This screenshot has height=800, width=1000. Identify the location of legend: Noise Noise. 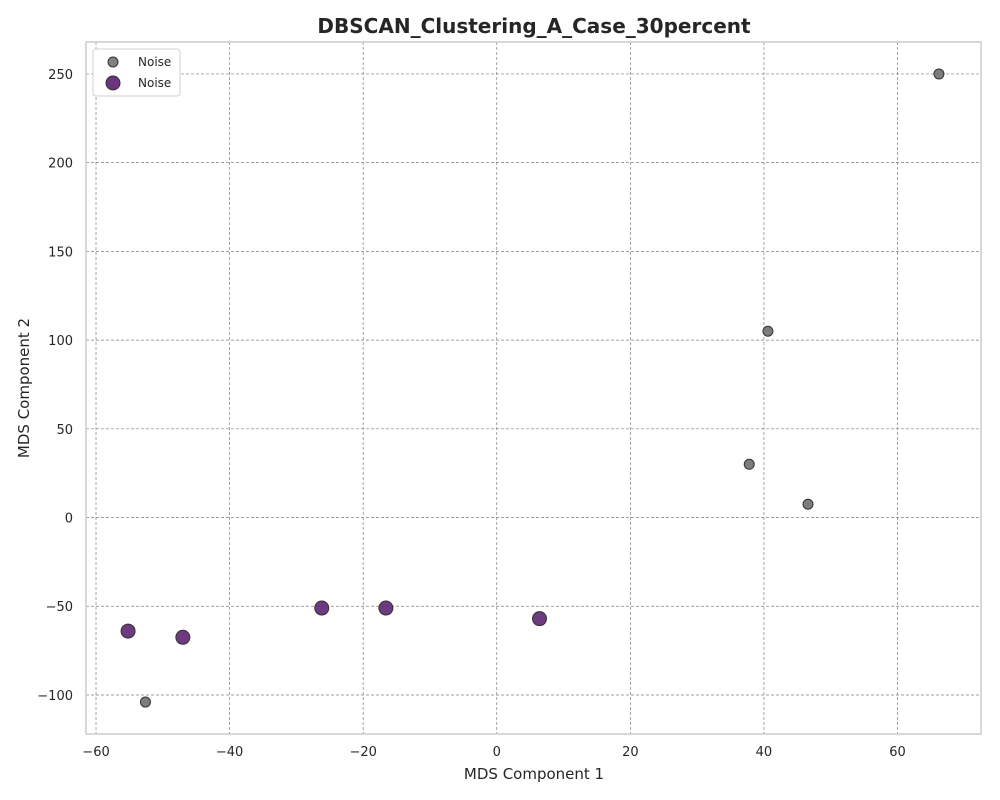
(136, 72).